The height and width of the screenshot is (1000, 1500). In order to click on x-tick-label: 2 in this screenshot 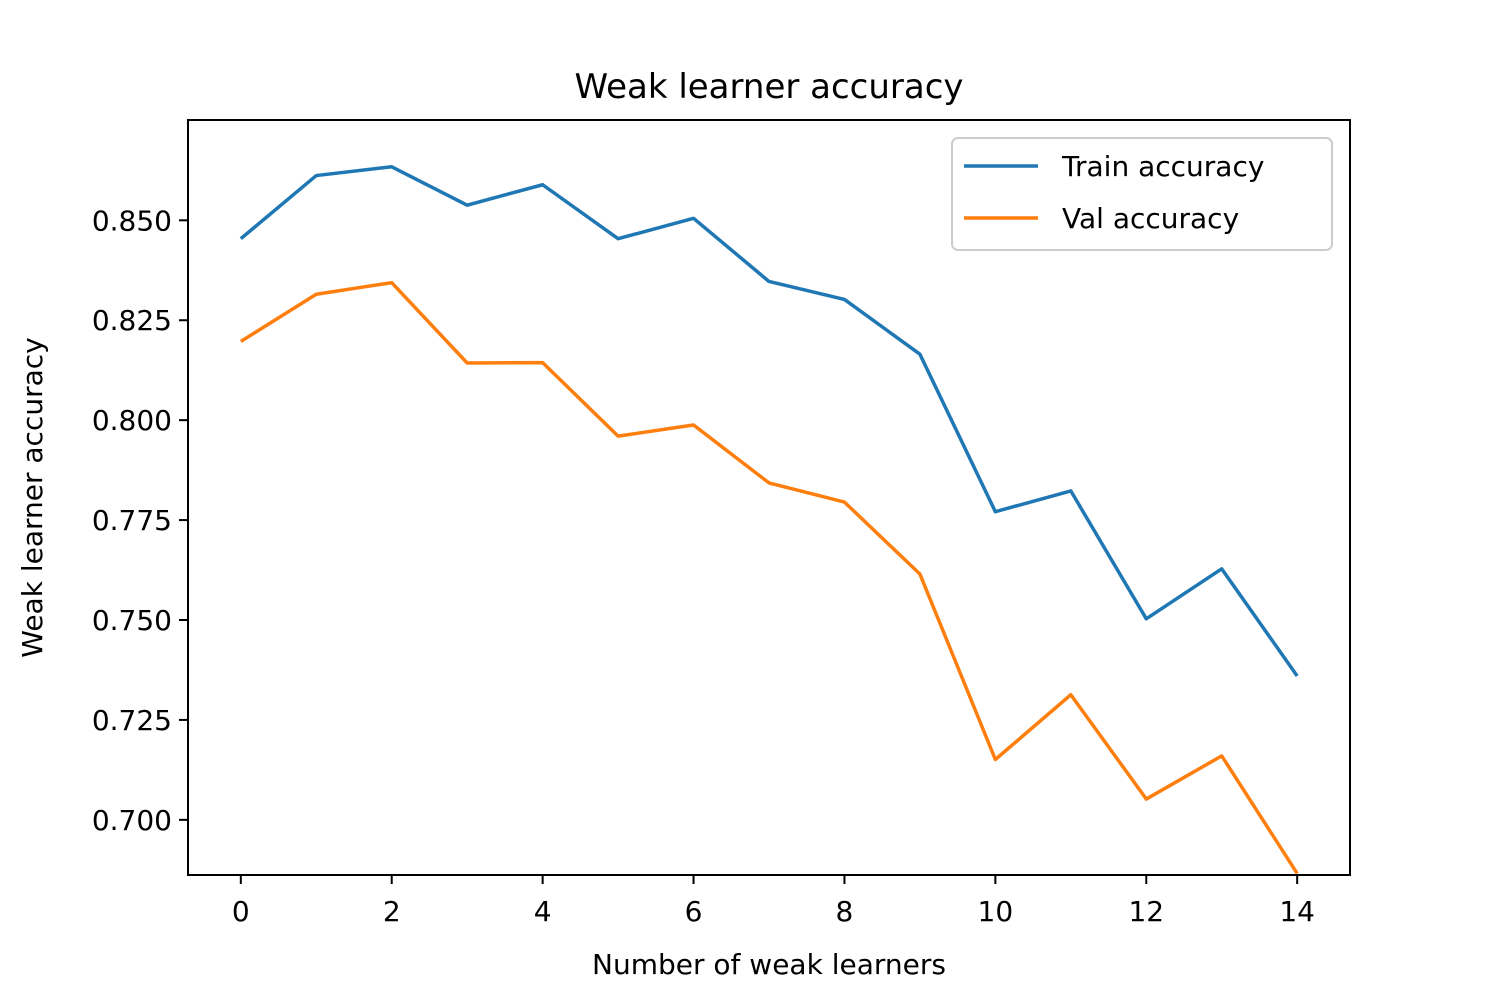, I will do `click(392, 911)`.